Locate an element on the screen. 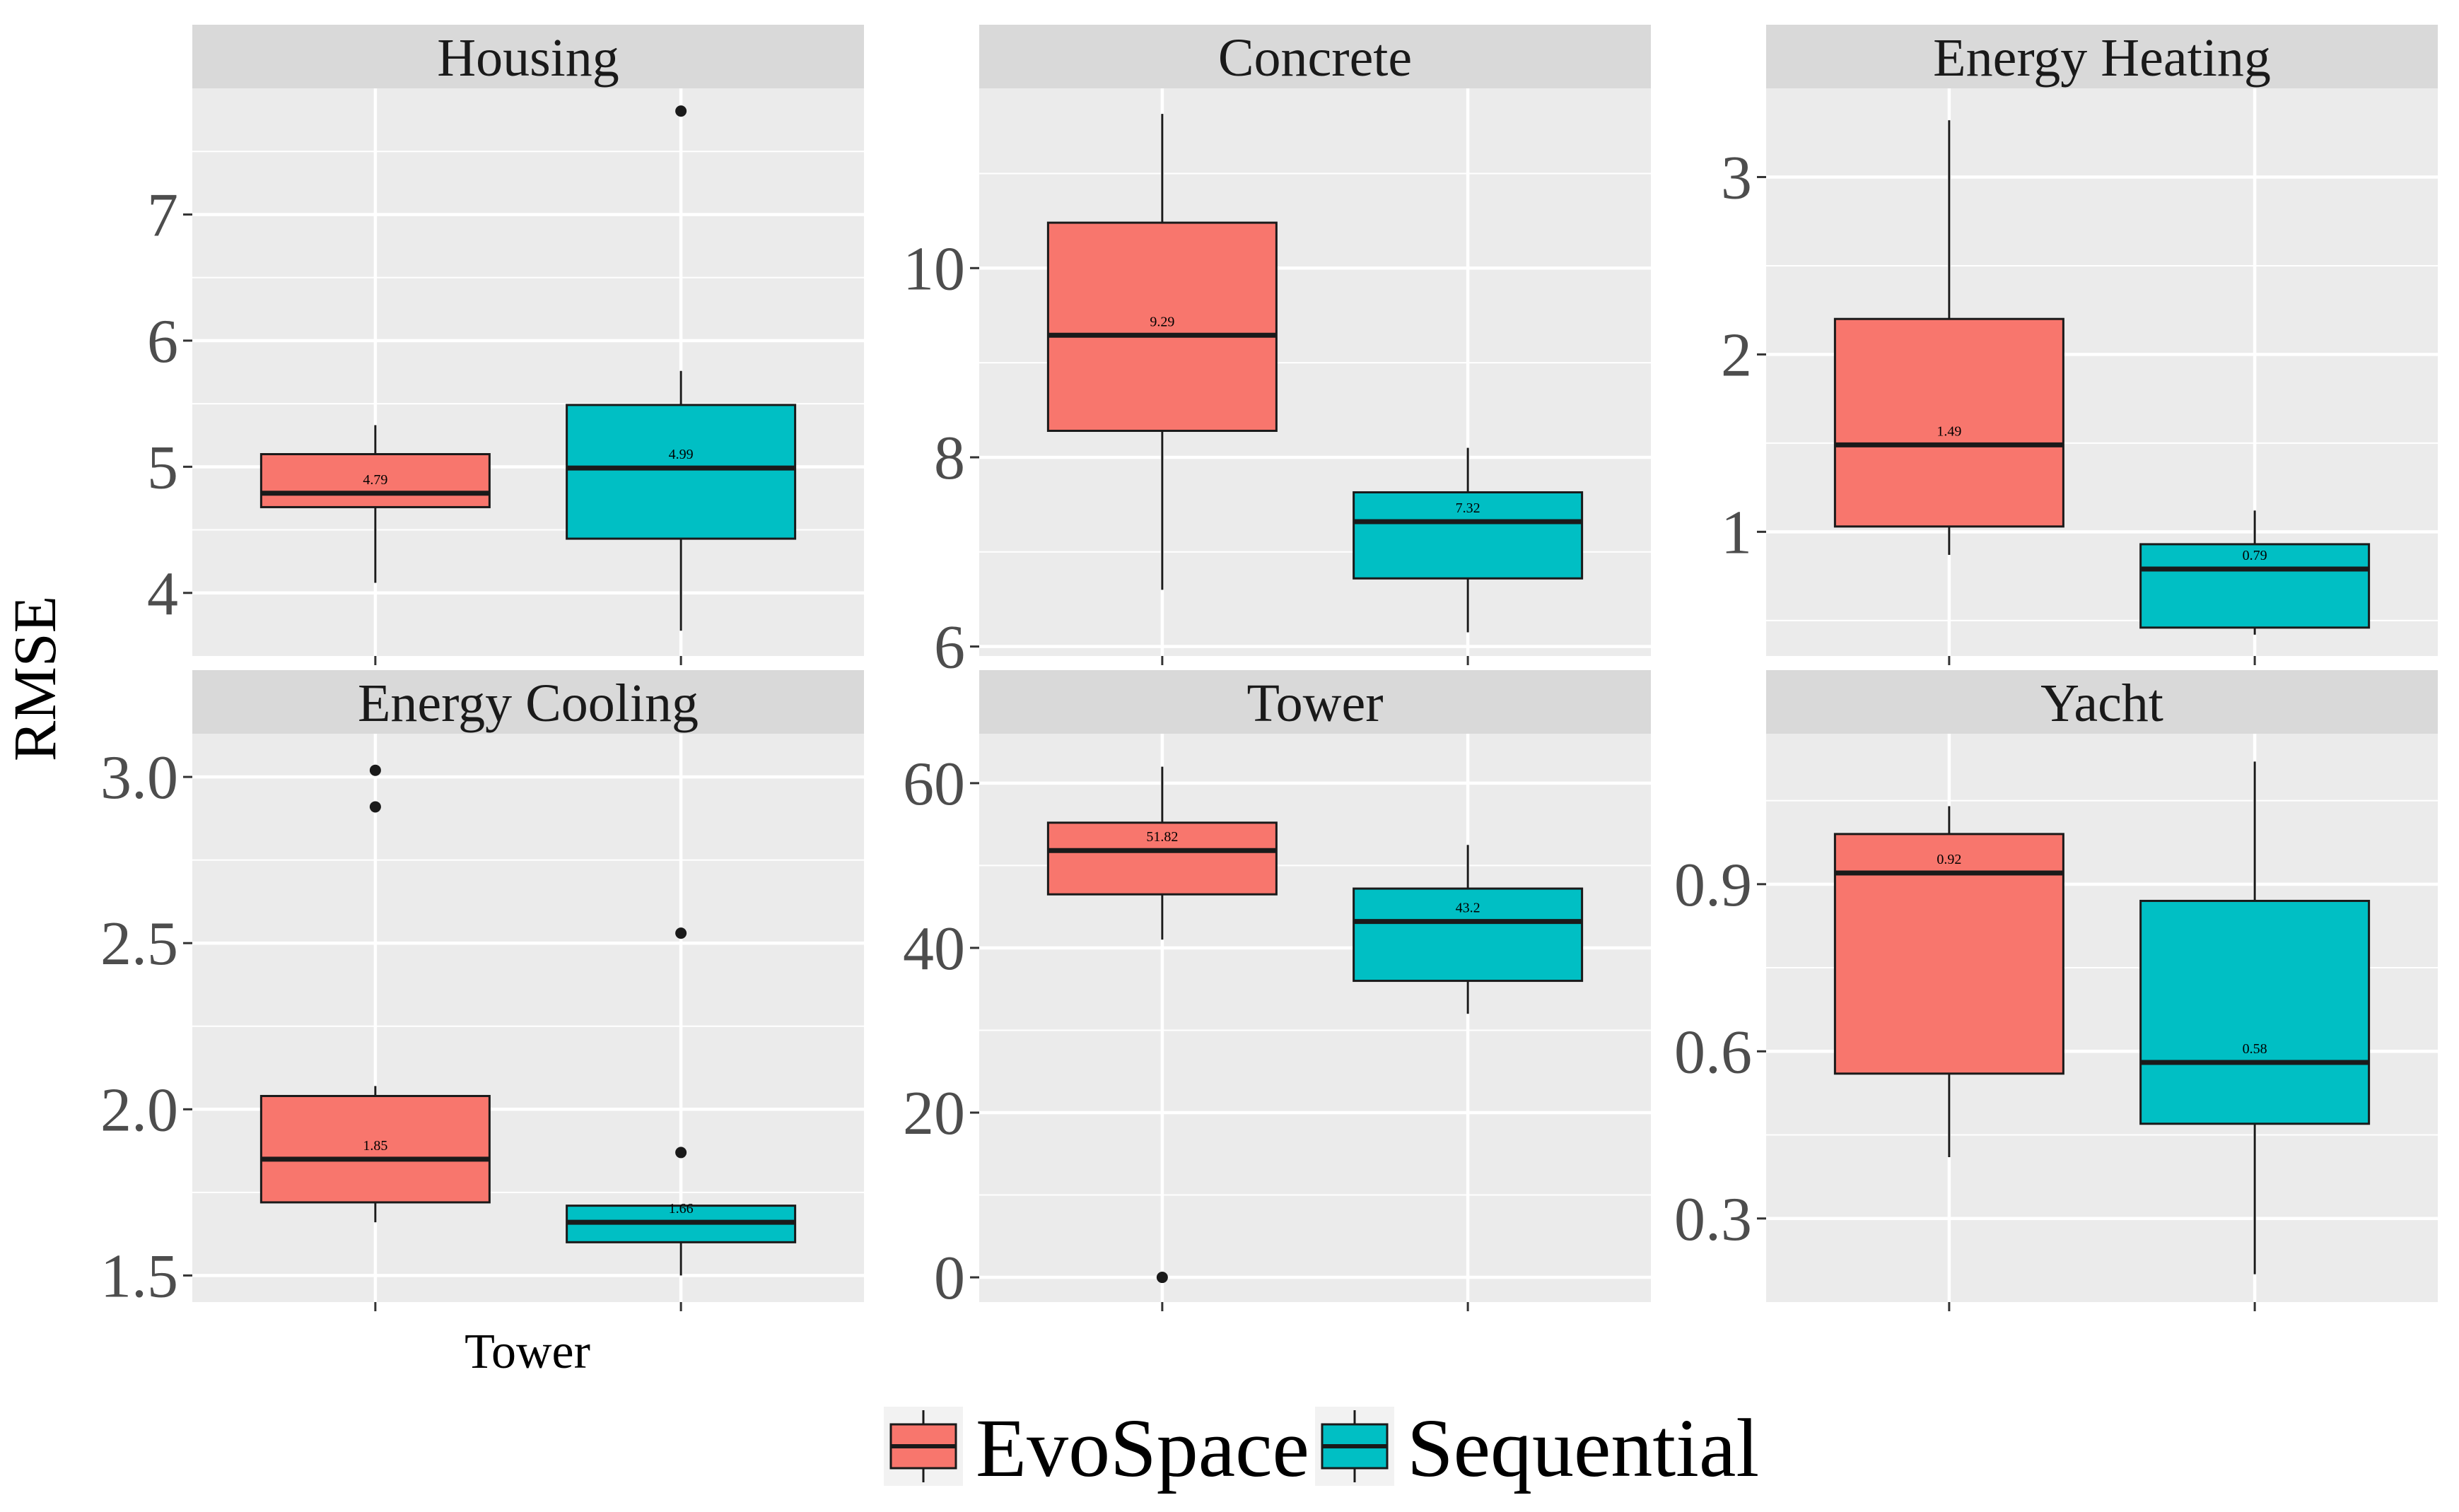  median-label: 4.99 is located at coordinates (681, 454).